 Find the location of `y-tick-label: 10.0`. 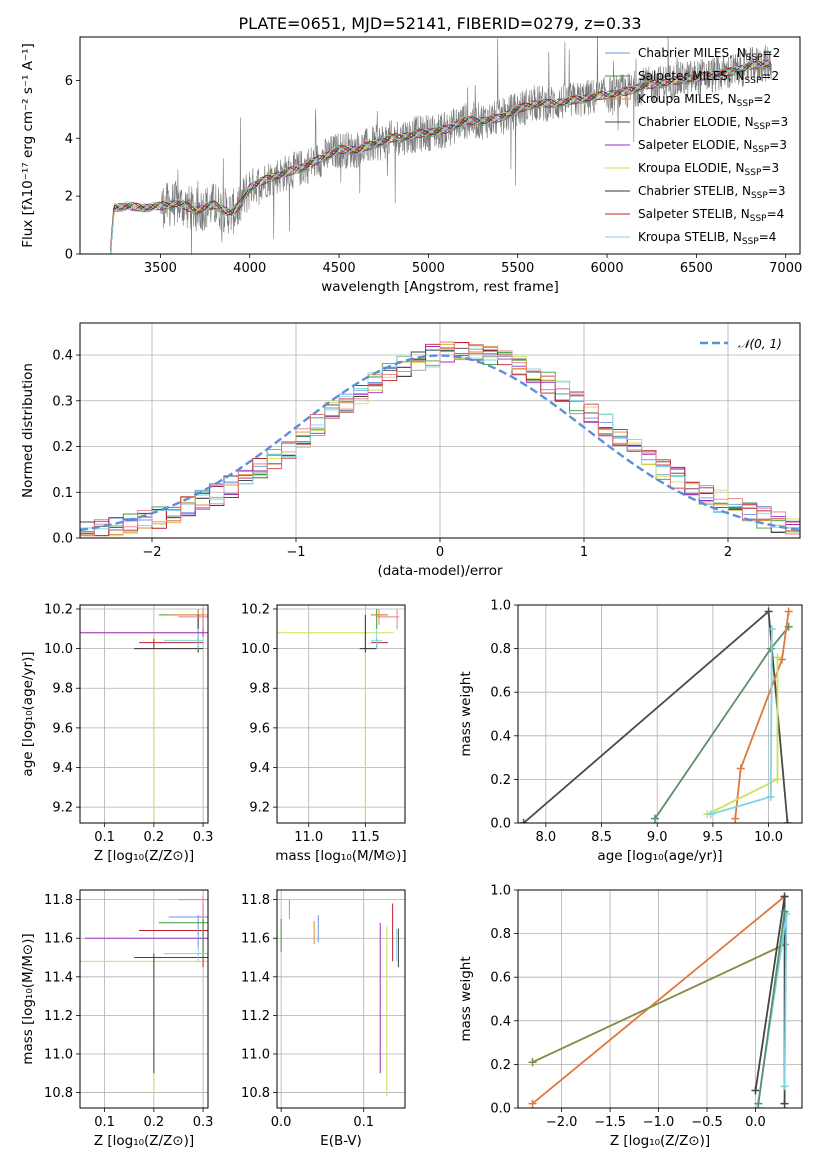

y-tick-label: 10.0 is located at coordinates (58, 649).